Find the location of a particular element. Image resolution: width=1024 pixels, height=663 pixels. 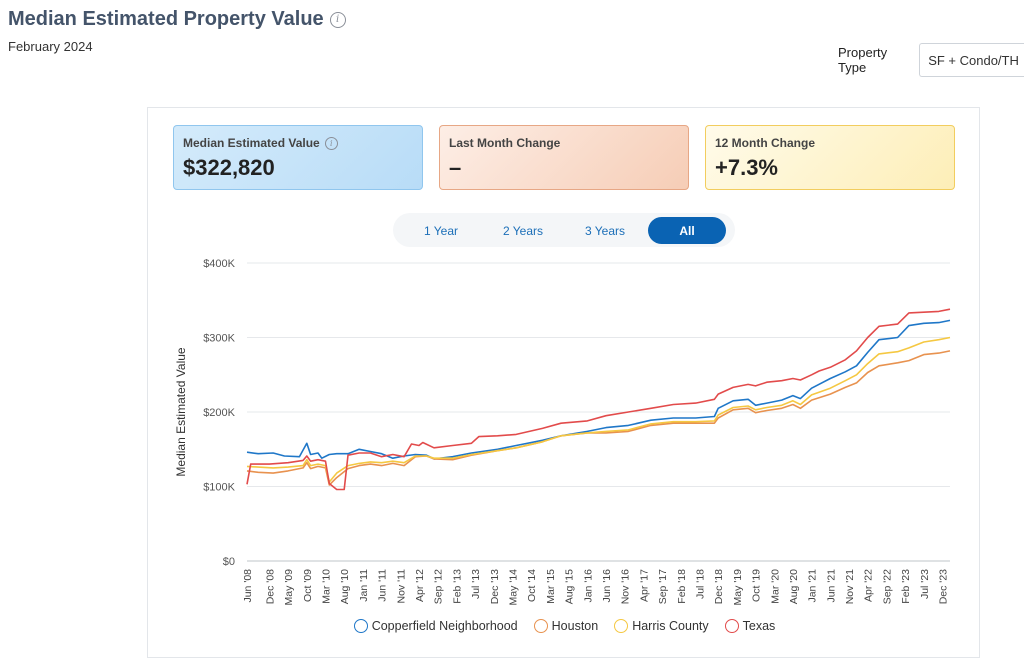

legend-item: Harris County is located at coordinates (661, 626).